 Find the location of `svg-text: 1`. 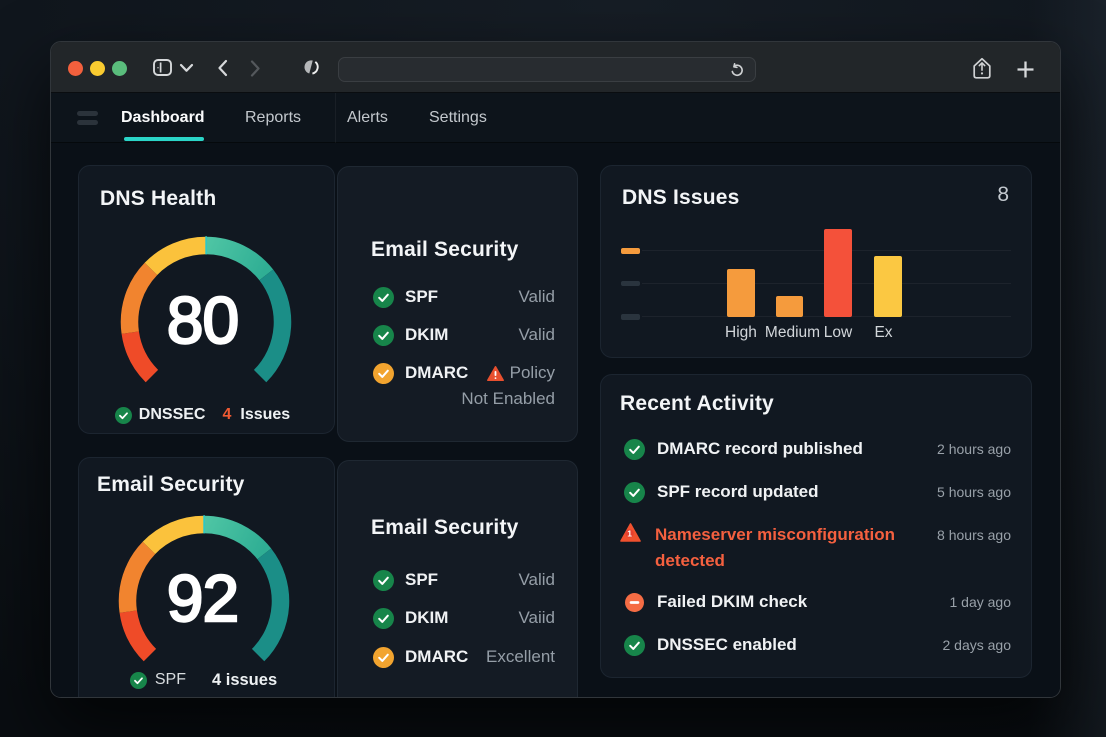

svg-text: 1 is located at coordinates (629, 534).